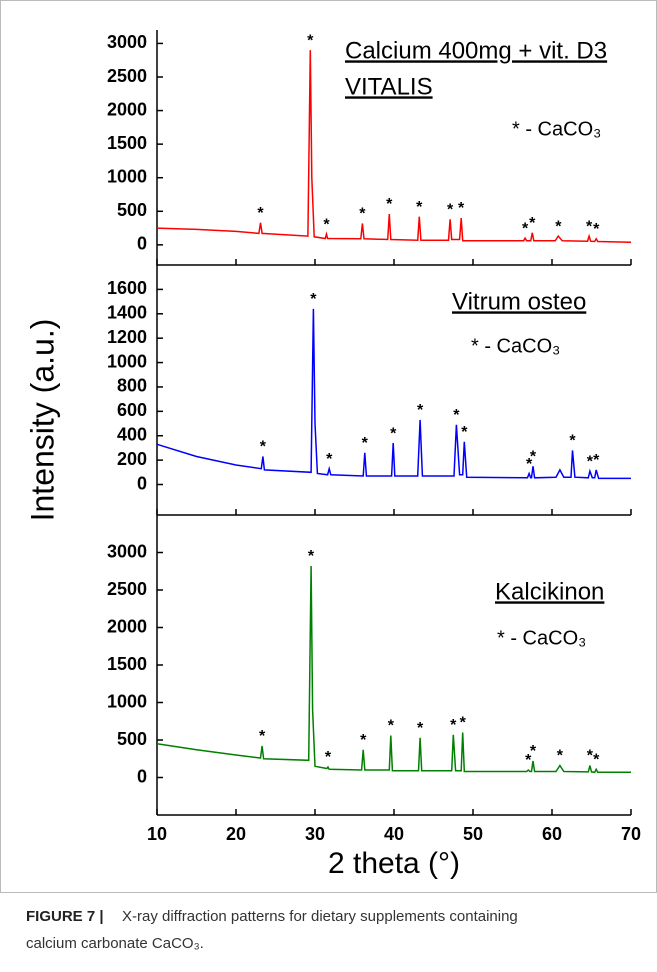  Describe the element at coordinates (132, 410) in the screenshot. I see `y-tick-label: 600` at that location.